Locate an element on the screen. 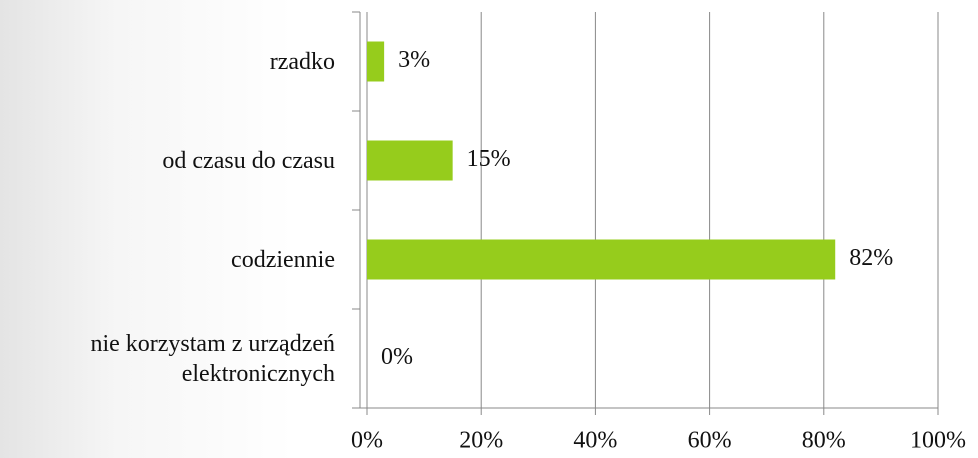 The width and height of the screenshot is (978, 458). value-label: 15% is located at coordinates (489, 159).